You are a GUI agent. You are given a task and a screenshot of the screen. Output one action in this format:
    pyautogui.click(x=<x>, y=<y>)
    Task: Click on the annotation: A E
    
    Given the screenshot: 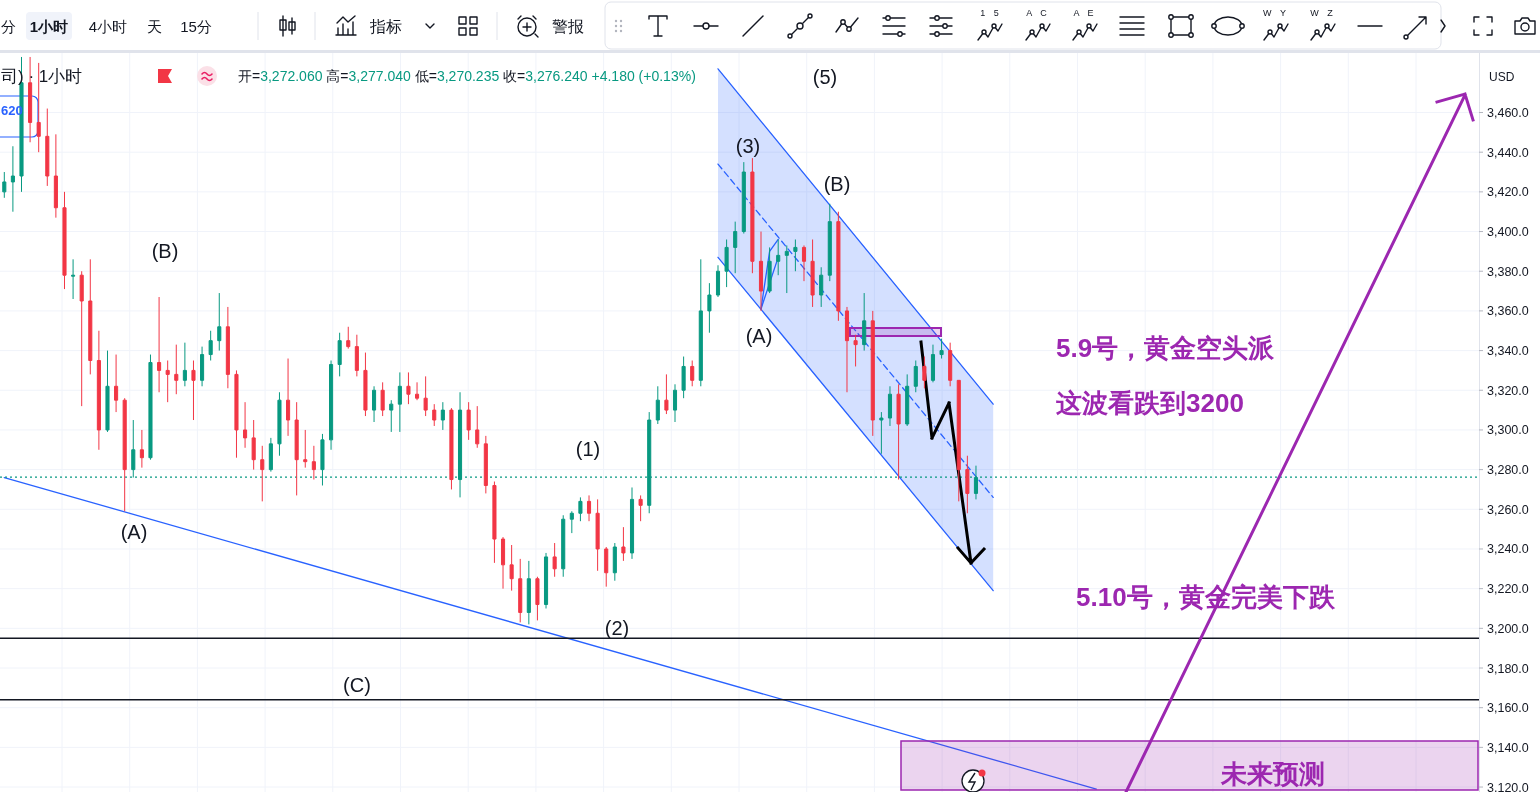 What is the action you would take?
    pyautogui.click(x=1085, y=13)
    